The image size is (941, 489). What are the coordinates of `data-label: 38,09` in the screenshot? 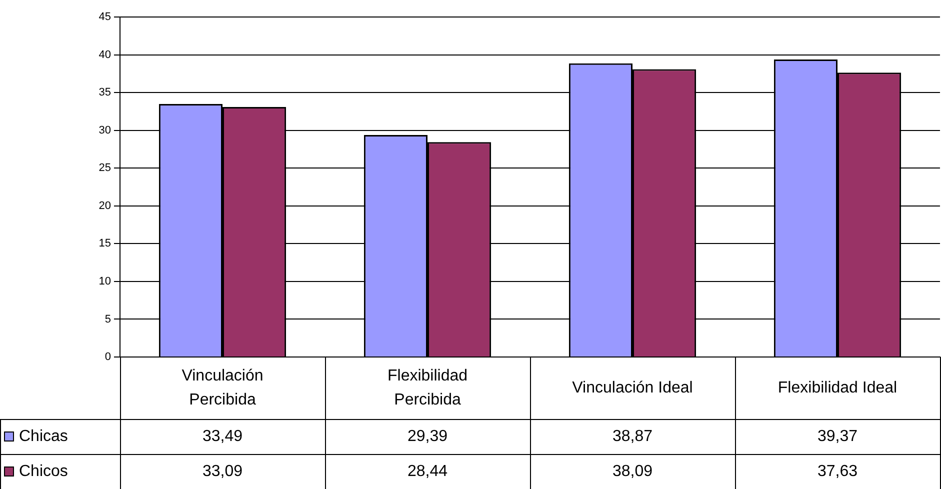 It's located at (632, 471).